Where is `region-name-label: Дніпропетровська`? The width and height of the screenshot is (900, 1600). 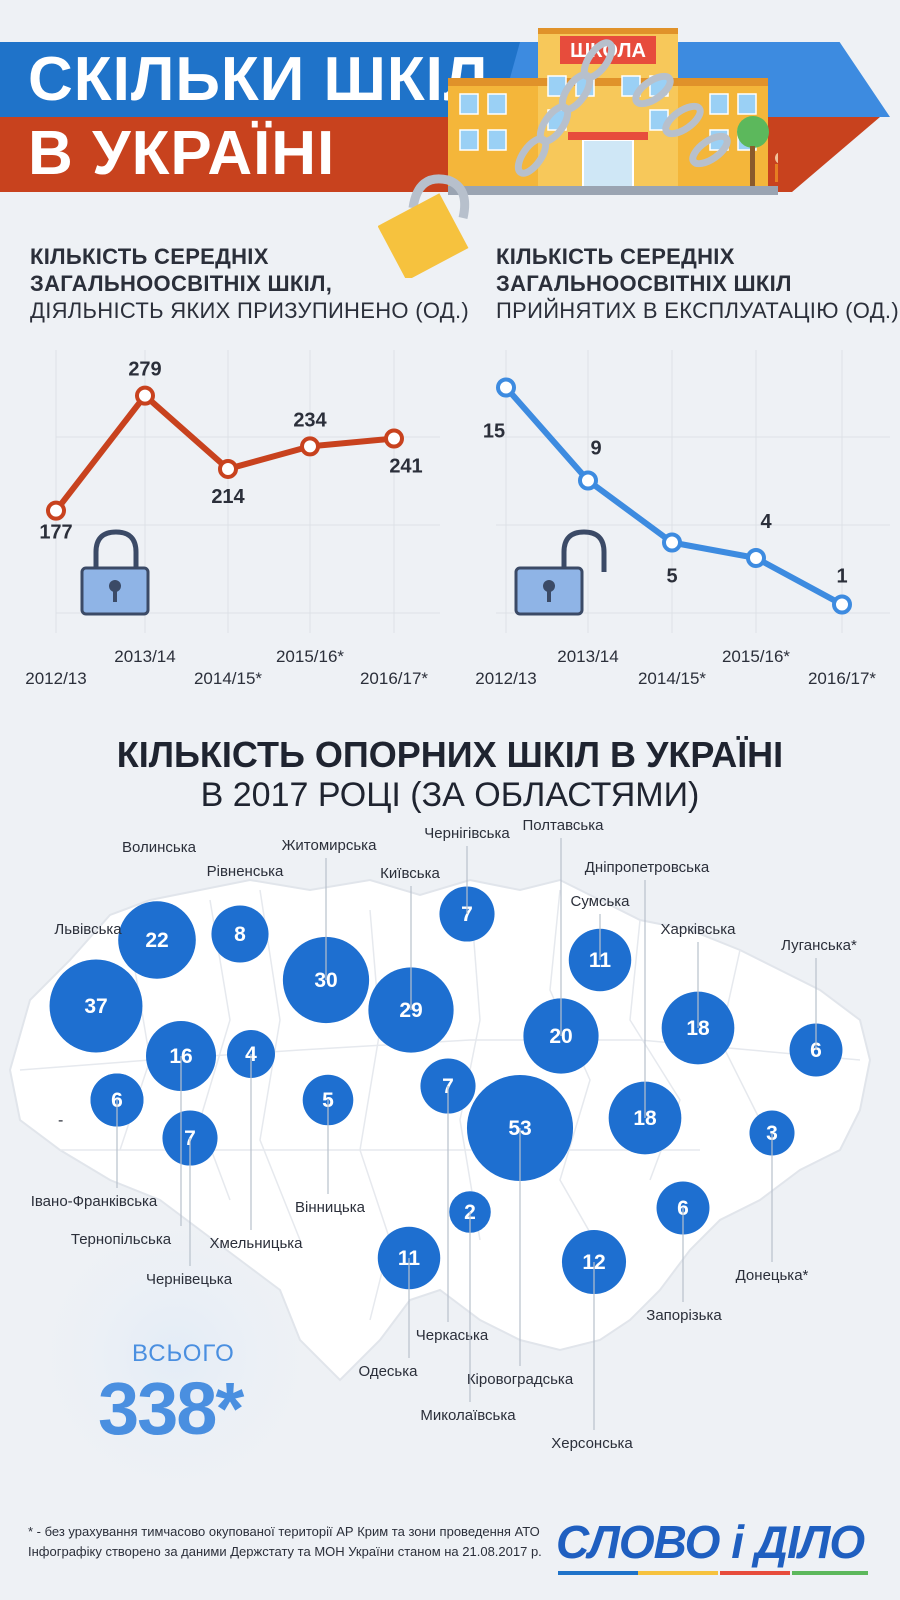 region-name-label: Дніпропетровська is located at coordinates (647, 867).